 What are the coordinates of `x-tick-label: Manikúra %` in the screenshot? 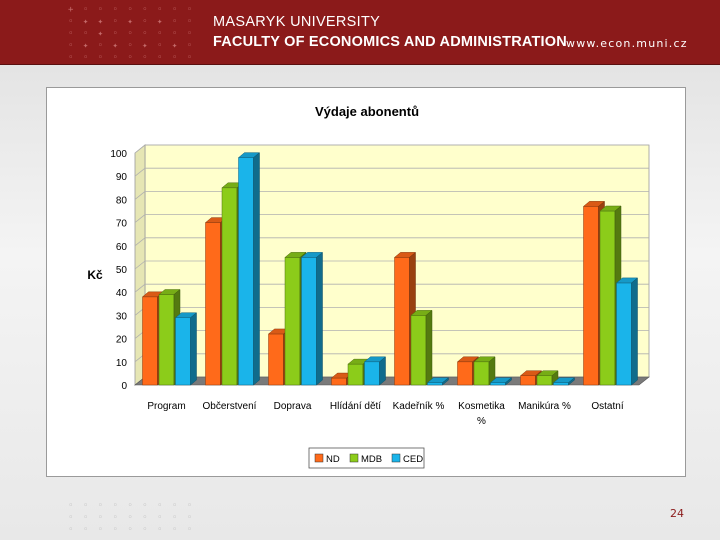 It's located at (544, 406).